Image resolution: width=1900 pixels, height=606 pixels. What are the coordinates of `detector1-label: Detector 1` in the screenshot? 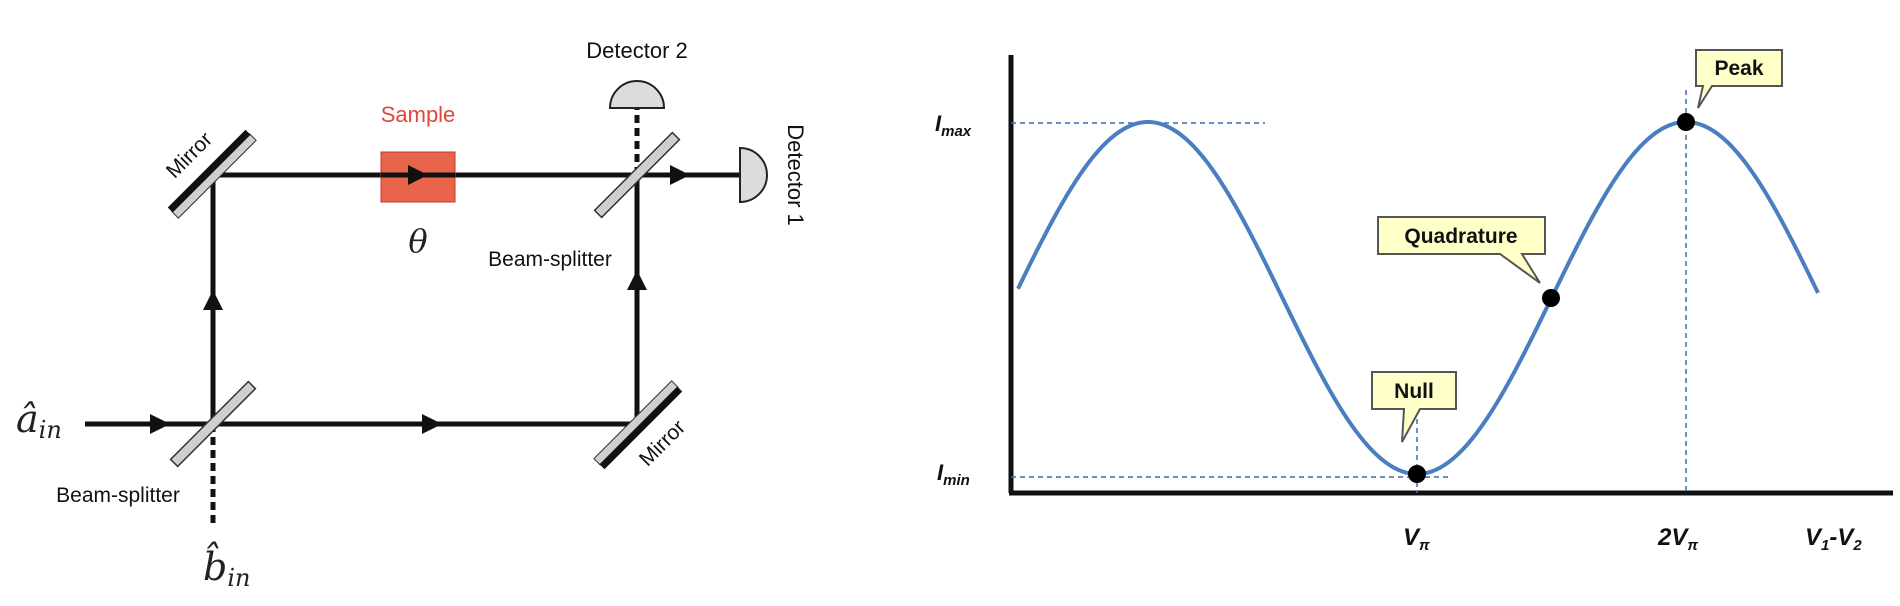 It's located at (795, 175).